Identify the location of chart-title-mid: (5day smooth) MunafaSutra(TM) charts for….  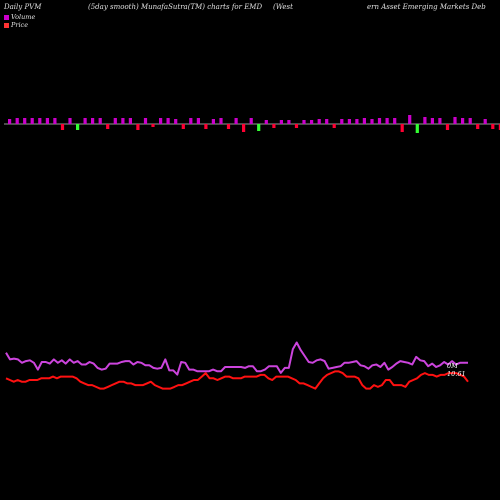
(175, 7).